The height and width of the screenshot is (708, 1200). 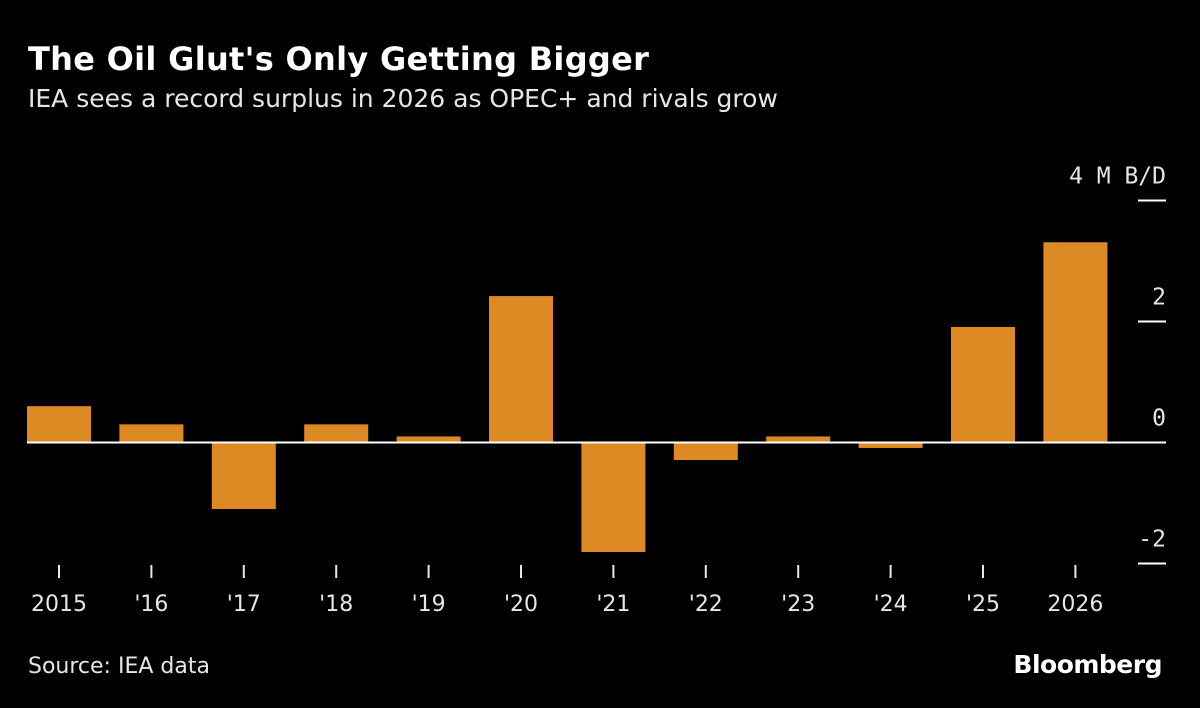 What do you see at coordinates (521, 604) in the screenshot?
I see `x-tick-label: '20` at bounding box center [521, 604].